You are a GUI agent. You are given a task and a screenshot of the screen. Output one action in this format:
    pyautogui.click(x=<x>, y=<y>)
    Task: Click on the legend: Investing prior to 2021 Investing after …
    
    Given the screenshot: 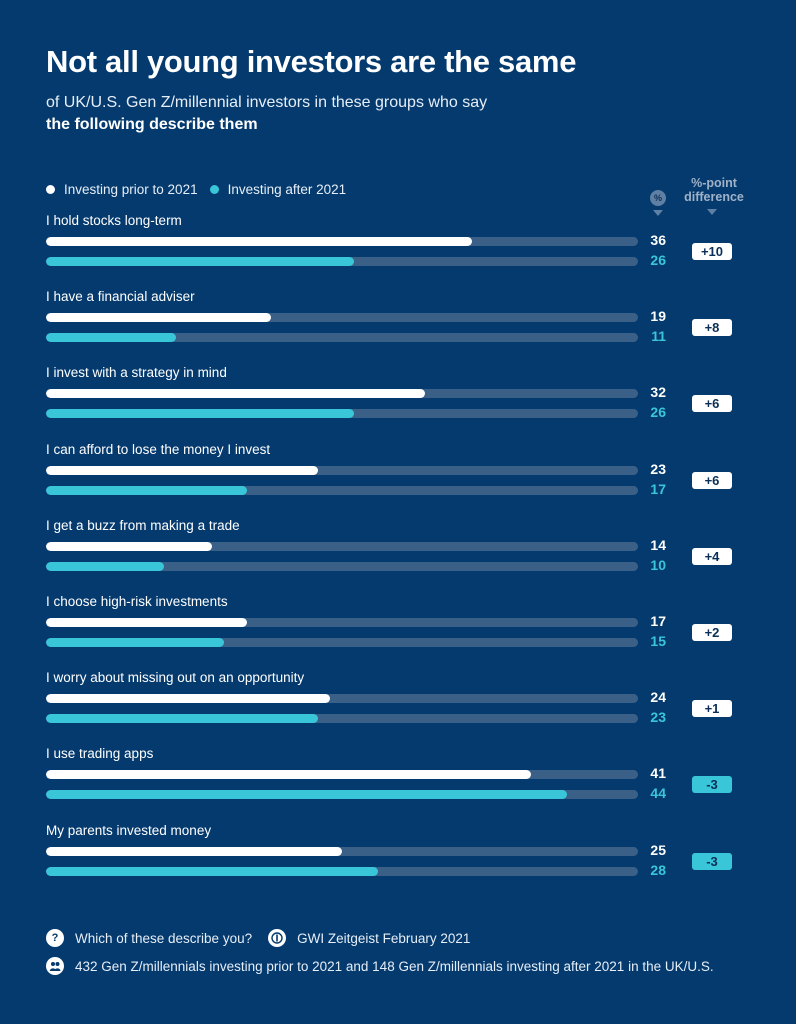 What is the action you would take?
    pyautogui.click(x=202, y=189)
    